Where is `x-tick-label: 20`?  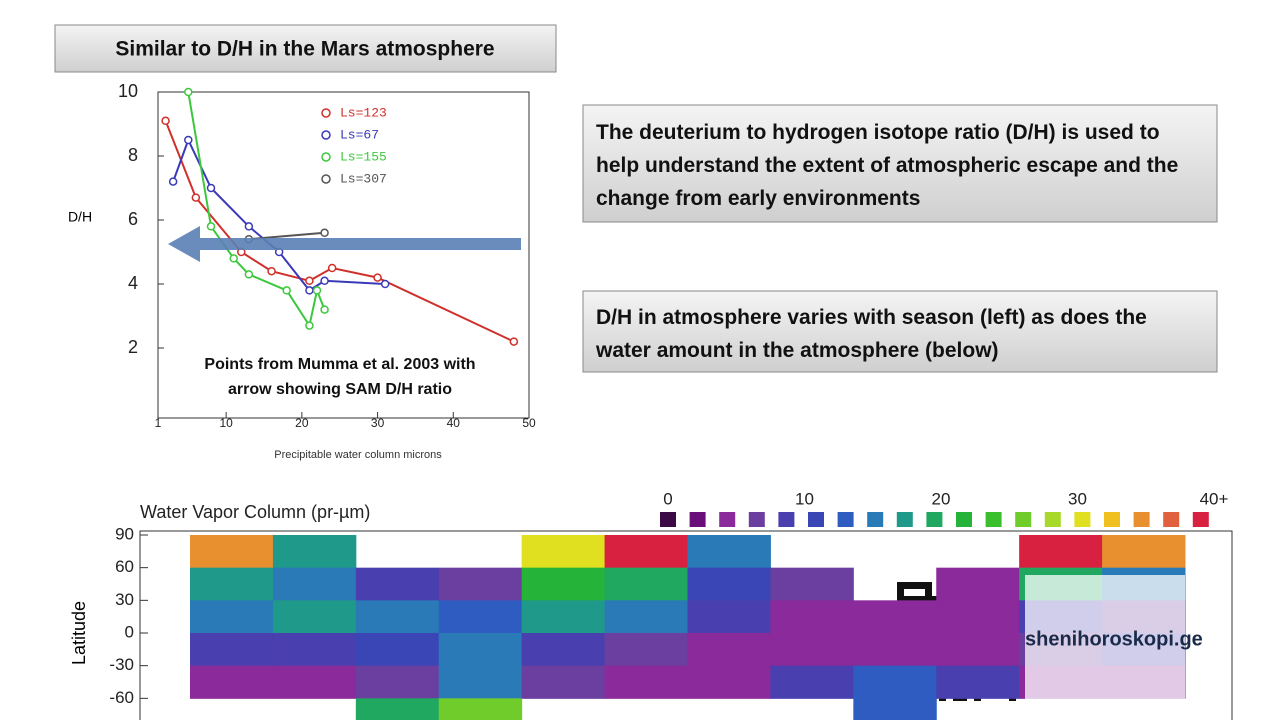
x-tick-label: 20 is located at coordinates (302, 423).